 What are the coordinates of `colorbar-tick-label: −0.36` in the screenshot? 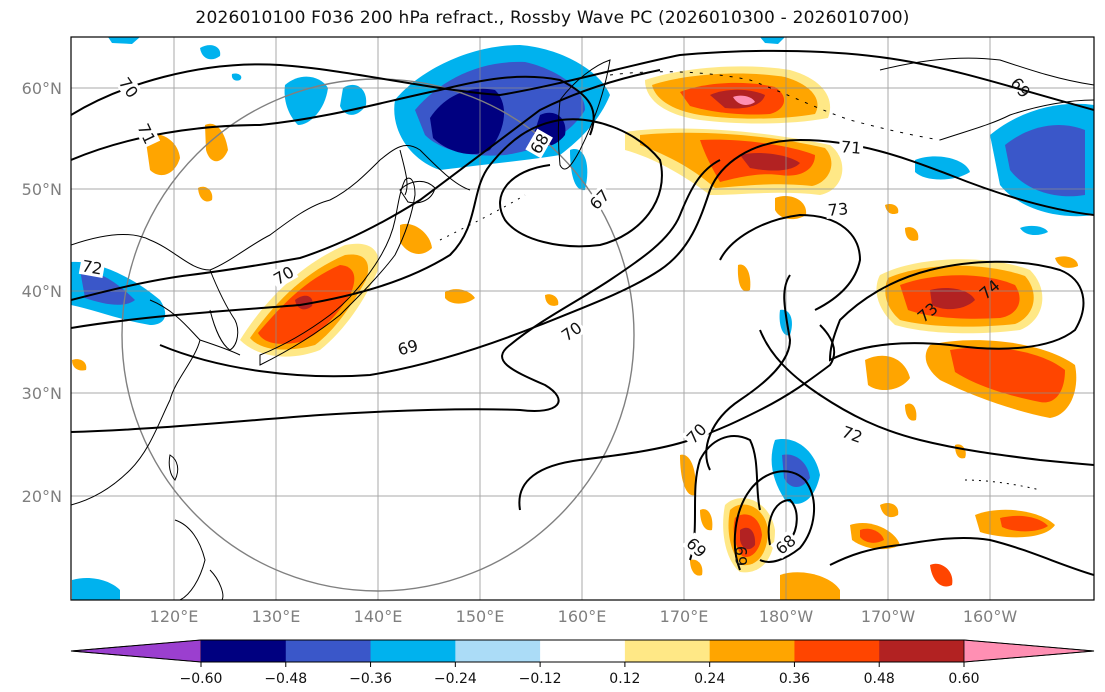 It's located at (370, 679).